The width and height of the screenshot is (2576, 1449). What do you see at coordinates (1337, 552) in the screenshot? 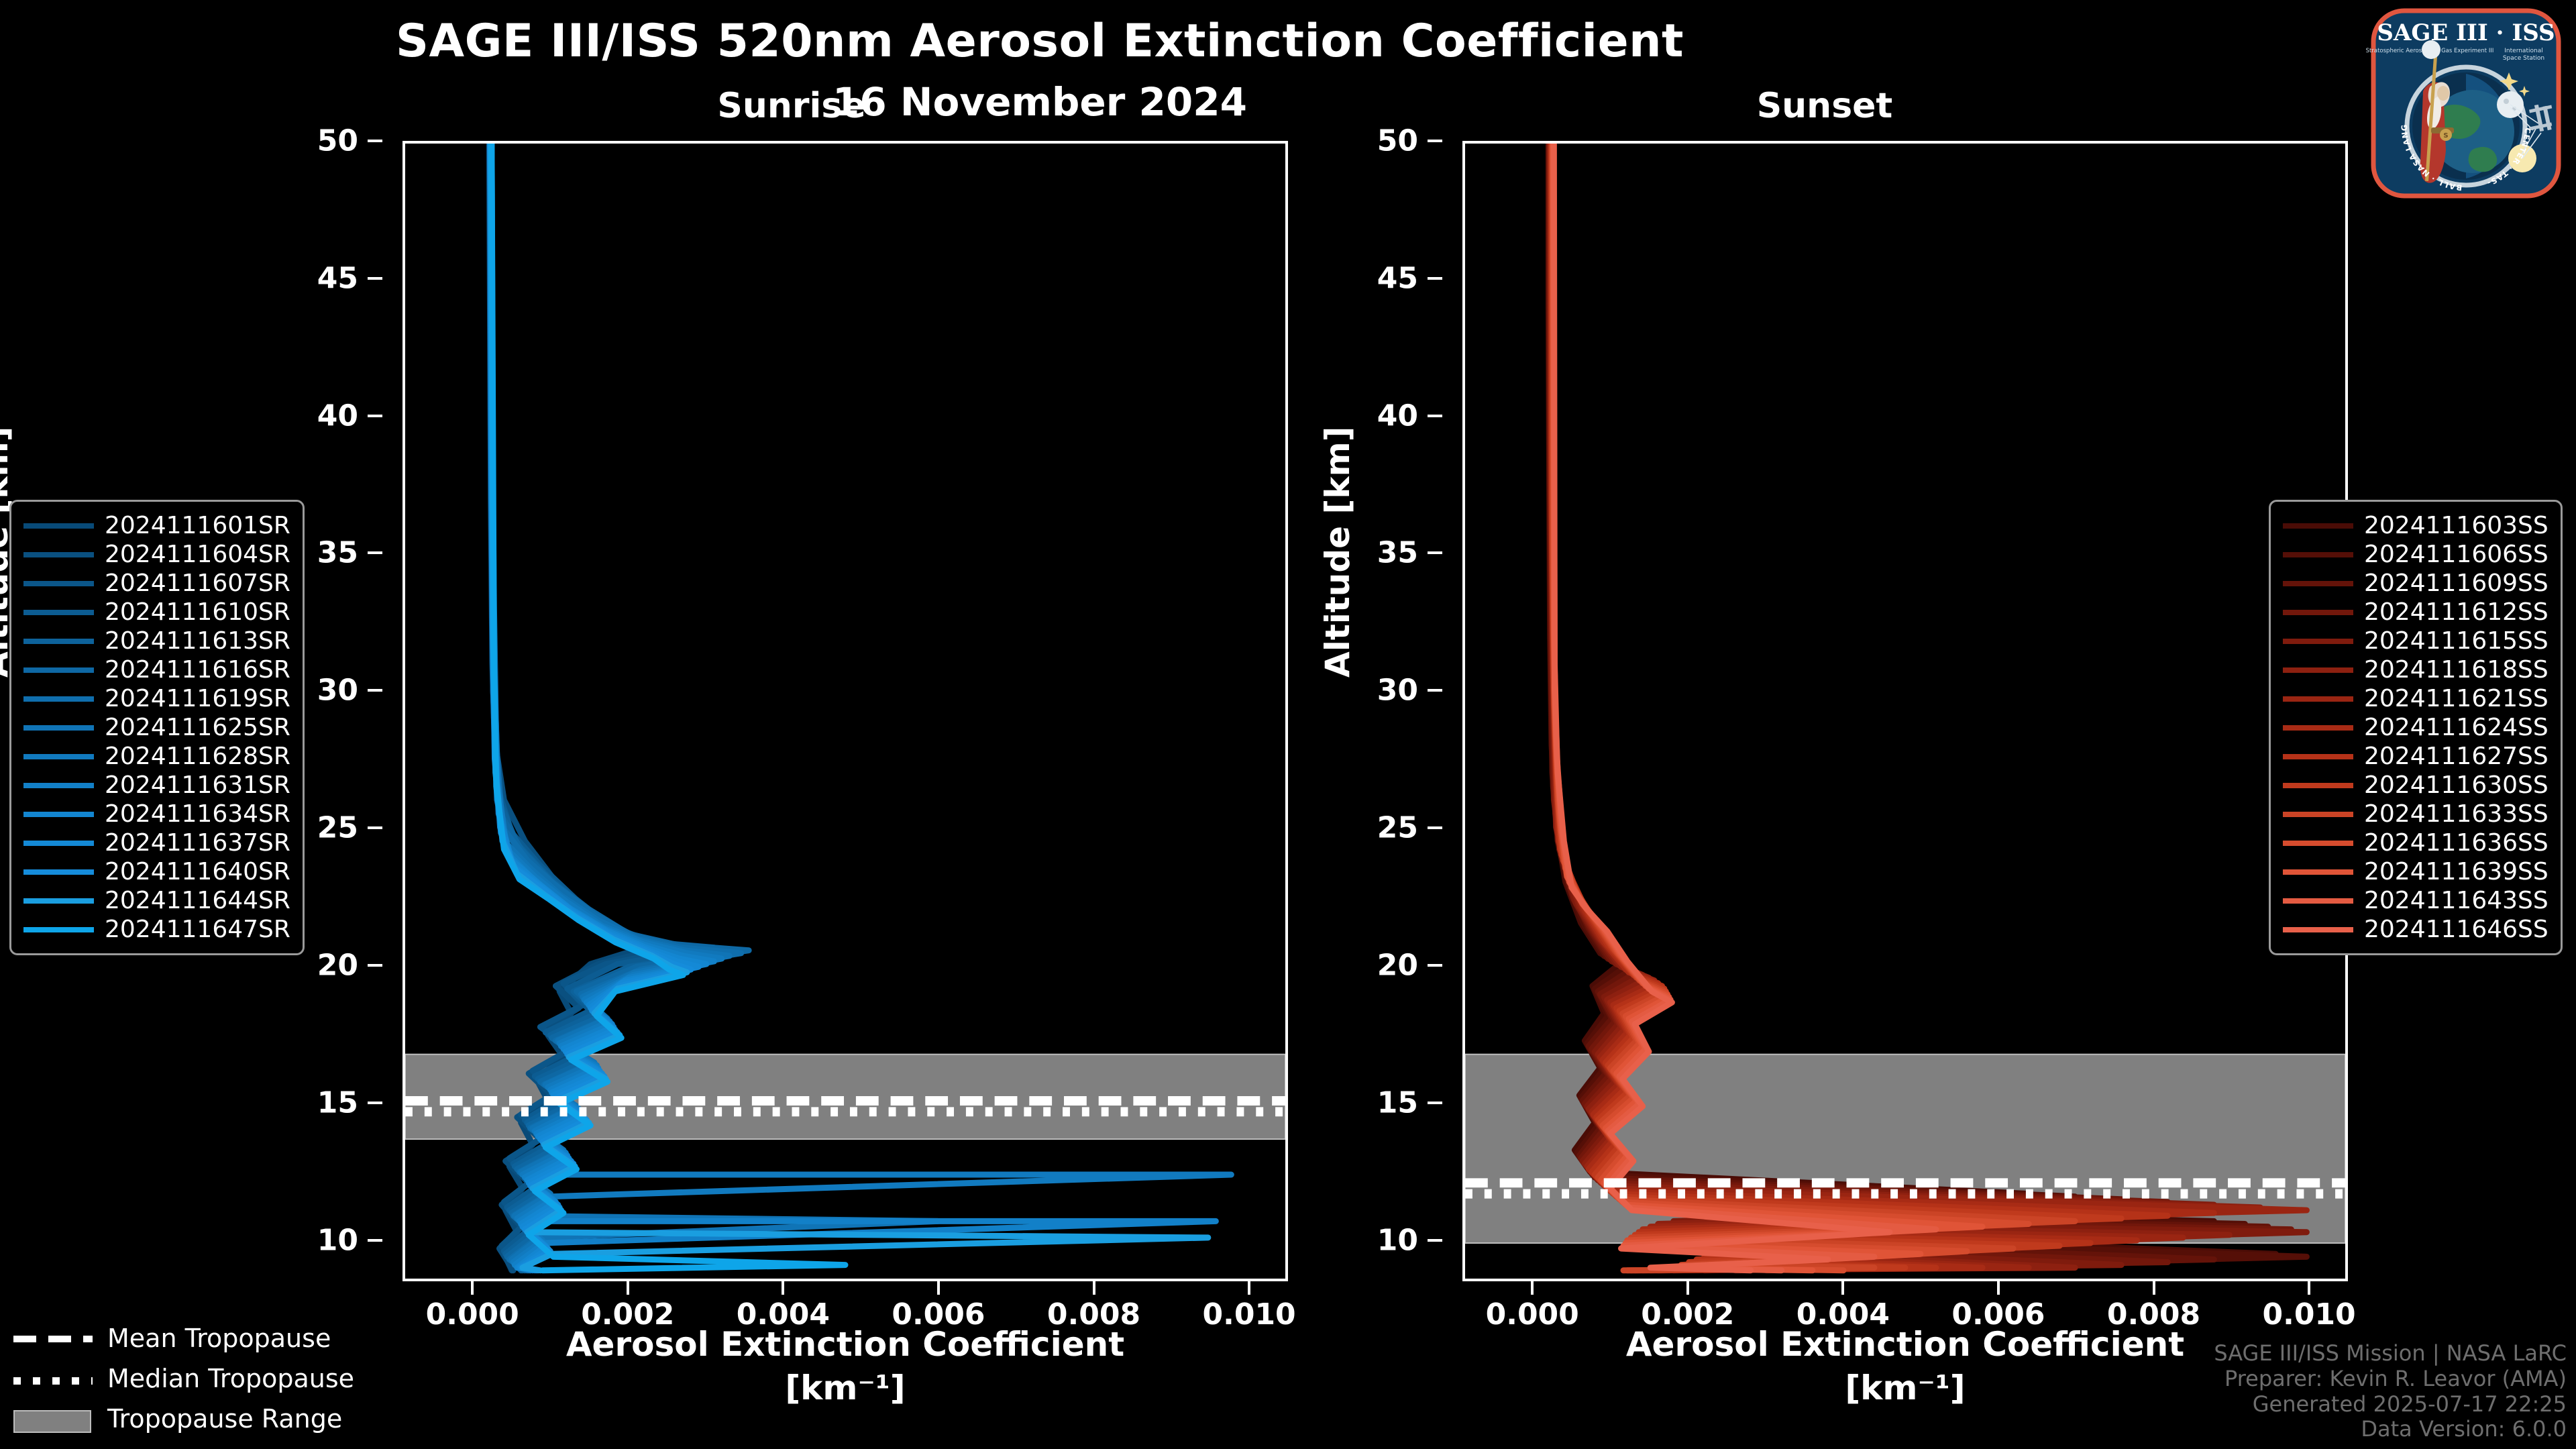
I see `sunset-y-axis-label: Altitude [km]` at bounding box center [1337, 552].